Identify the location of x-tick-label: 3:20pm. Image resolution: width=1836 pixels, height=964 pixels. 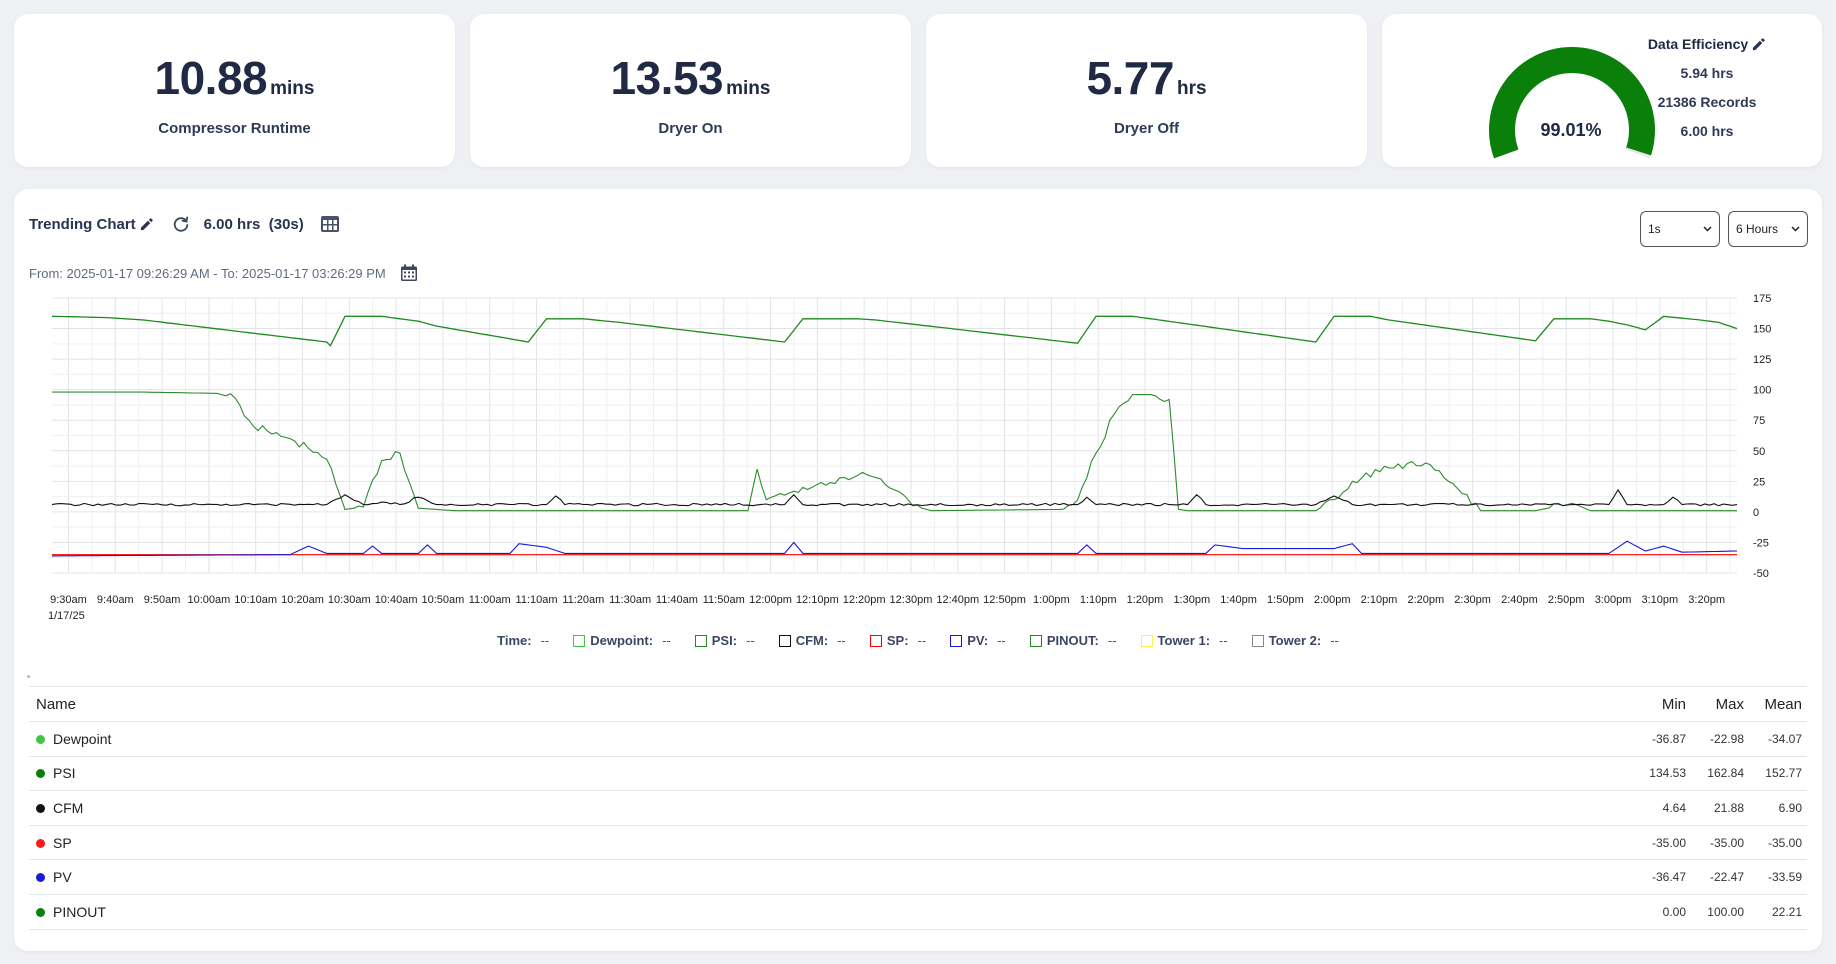
(1706, 600).